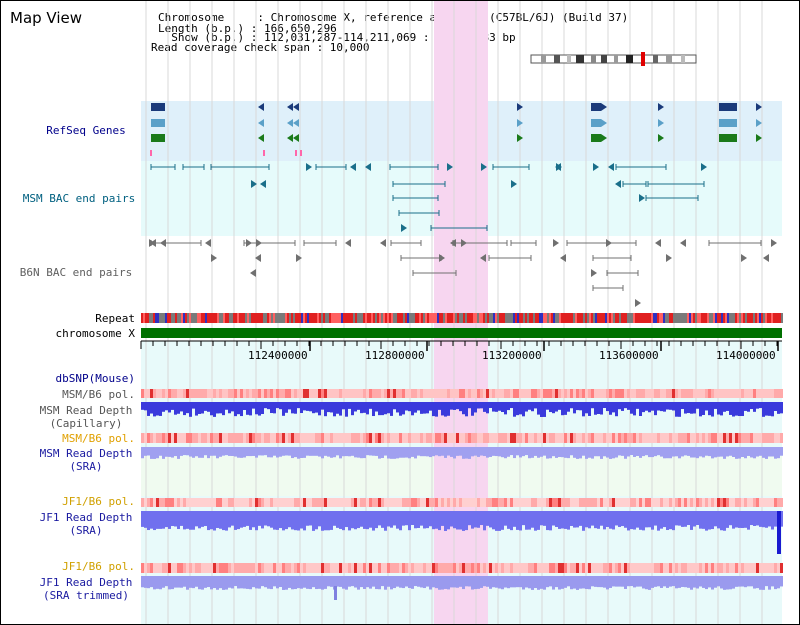  What do you see at coordinates (76, 272) in the screenshot?
I see `track-label-b6n-bac: B6N BAC end pairs` at bounding box center [76, 272].